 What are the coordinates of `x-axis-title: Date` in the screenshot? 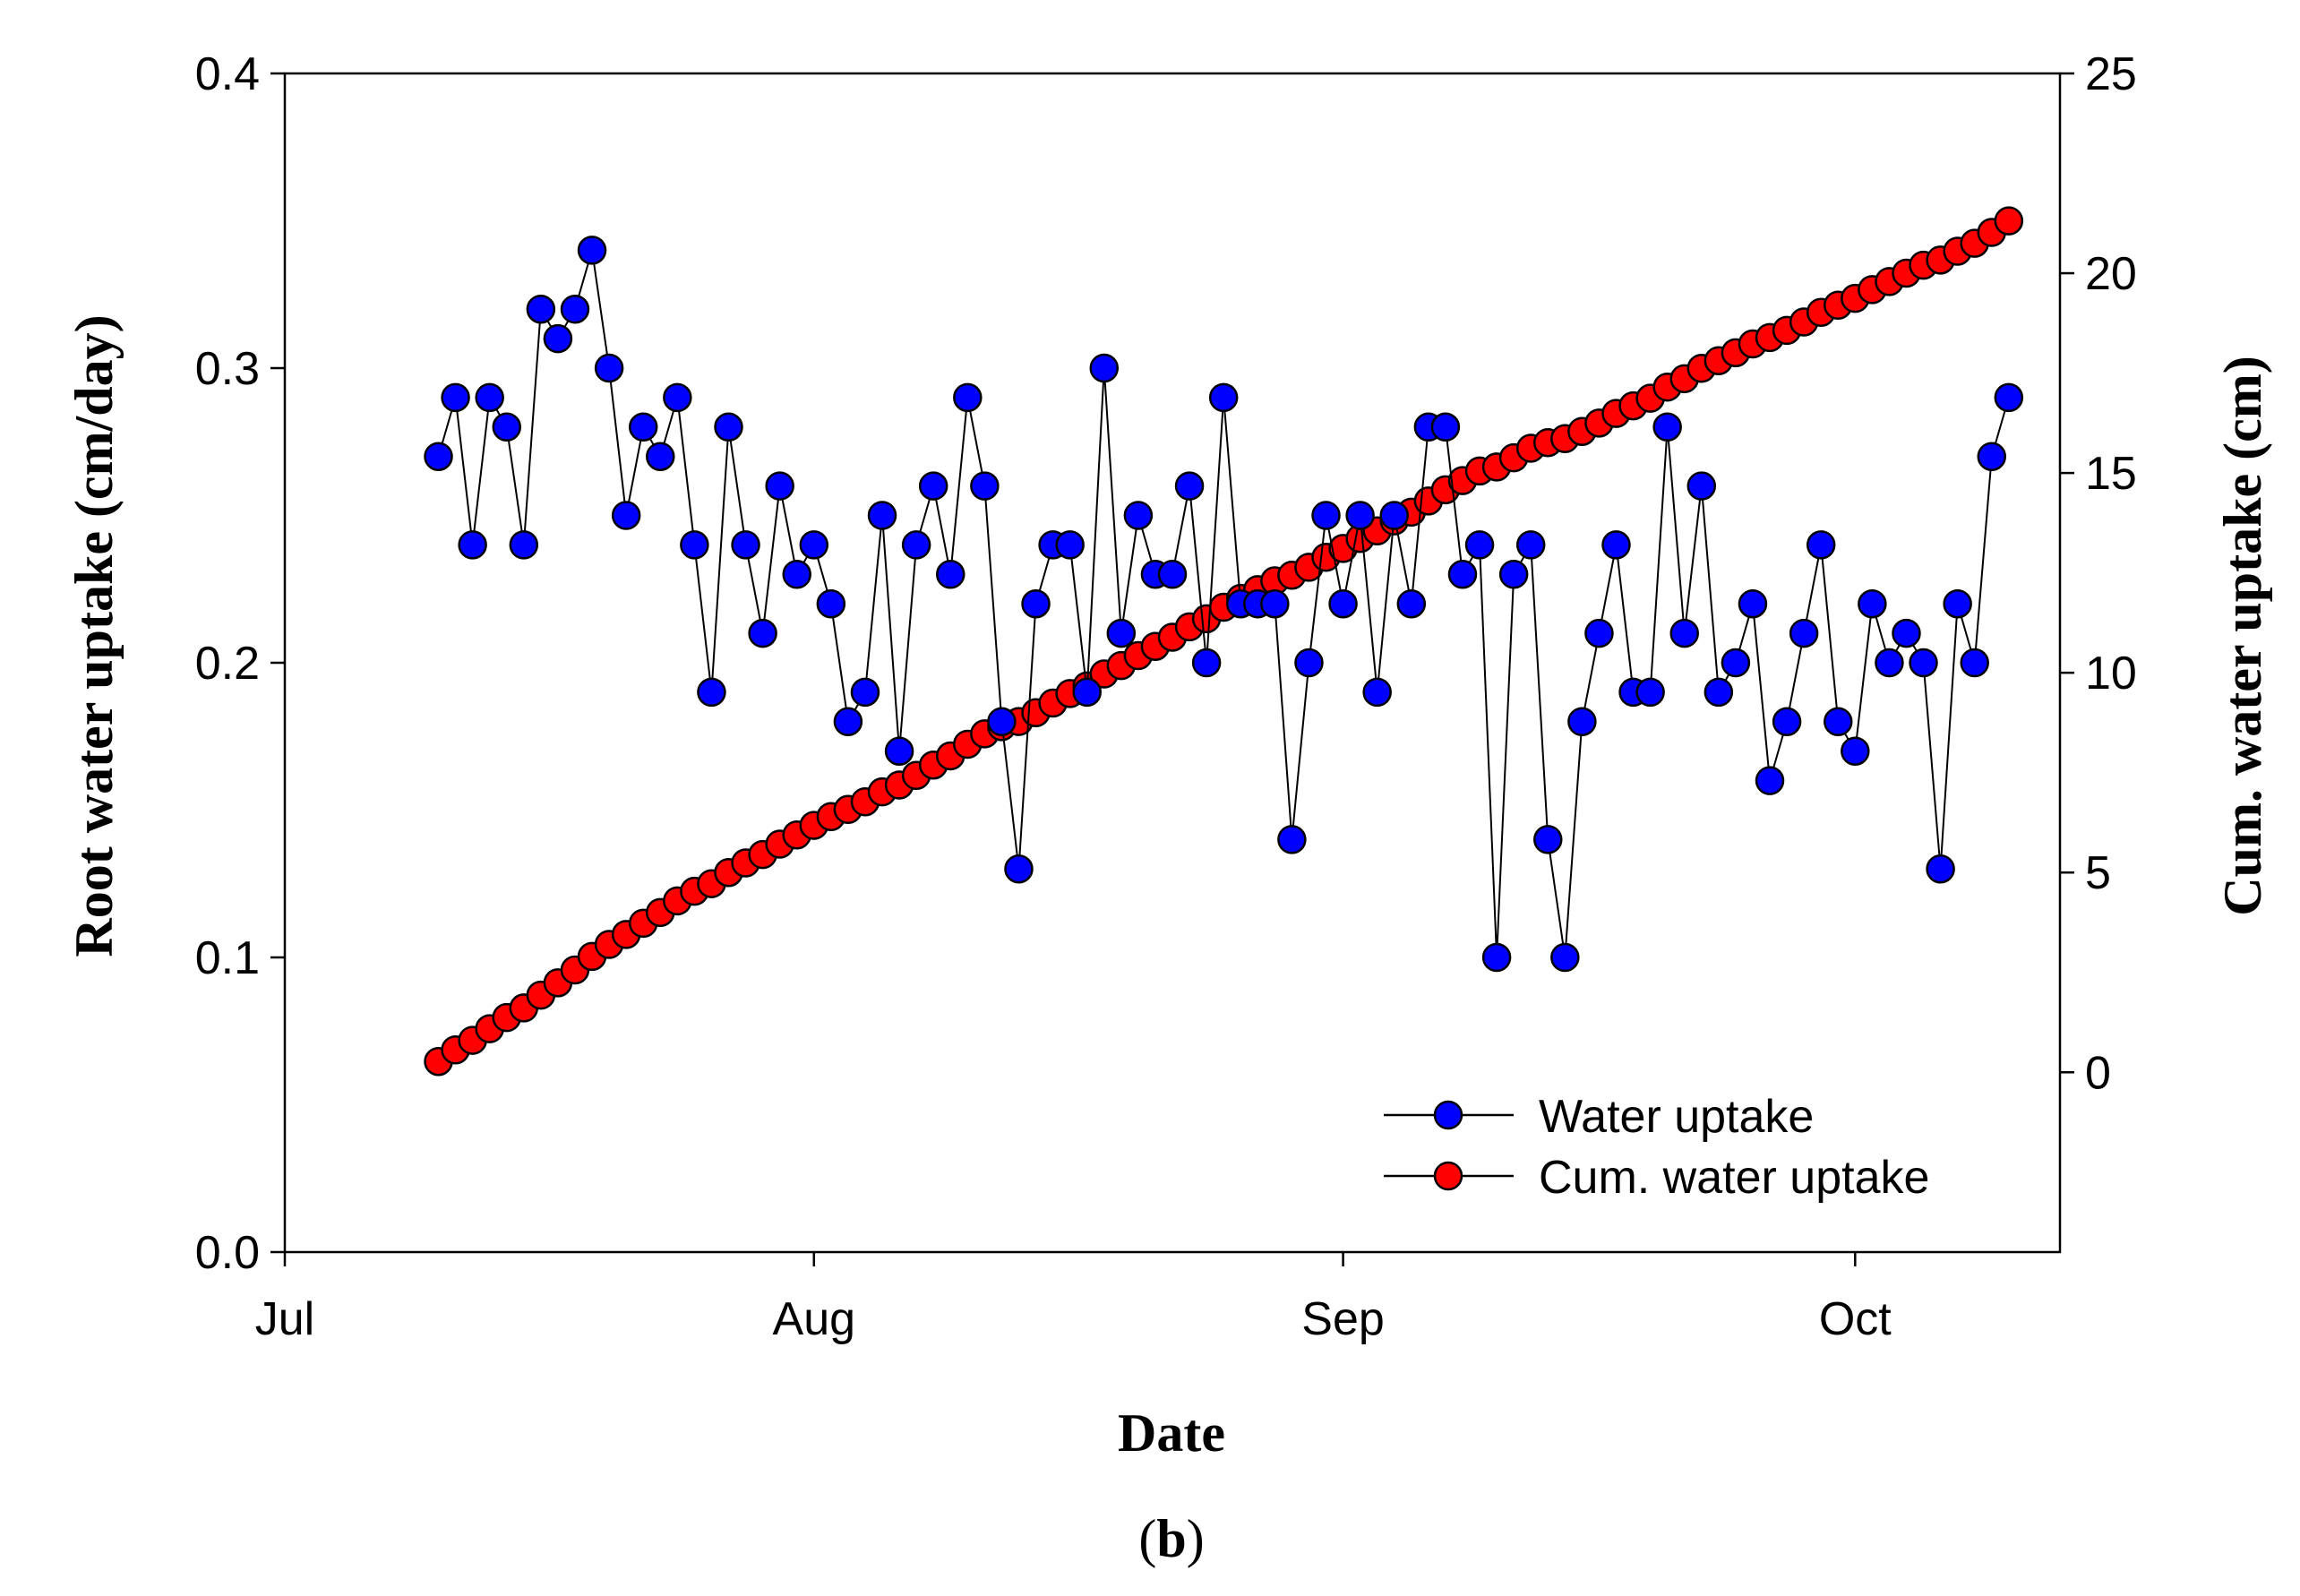 It's located at (1171, 1433).